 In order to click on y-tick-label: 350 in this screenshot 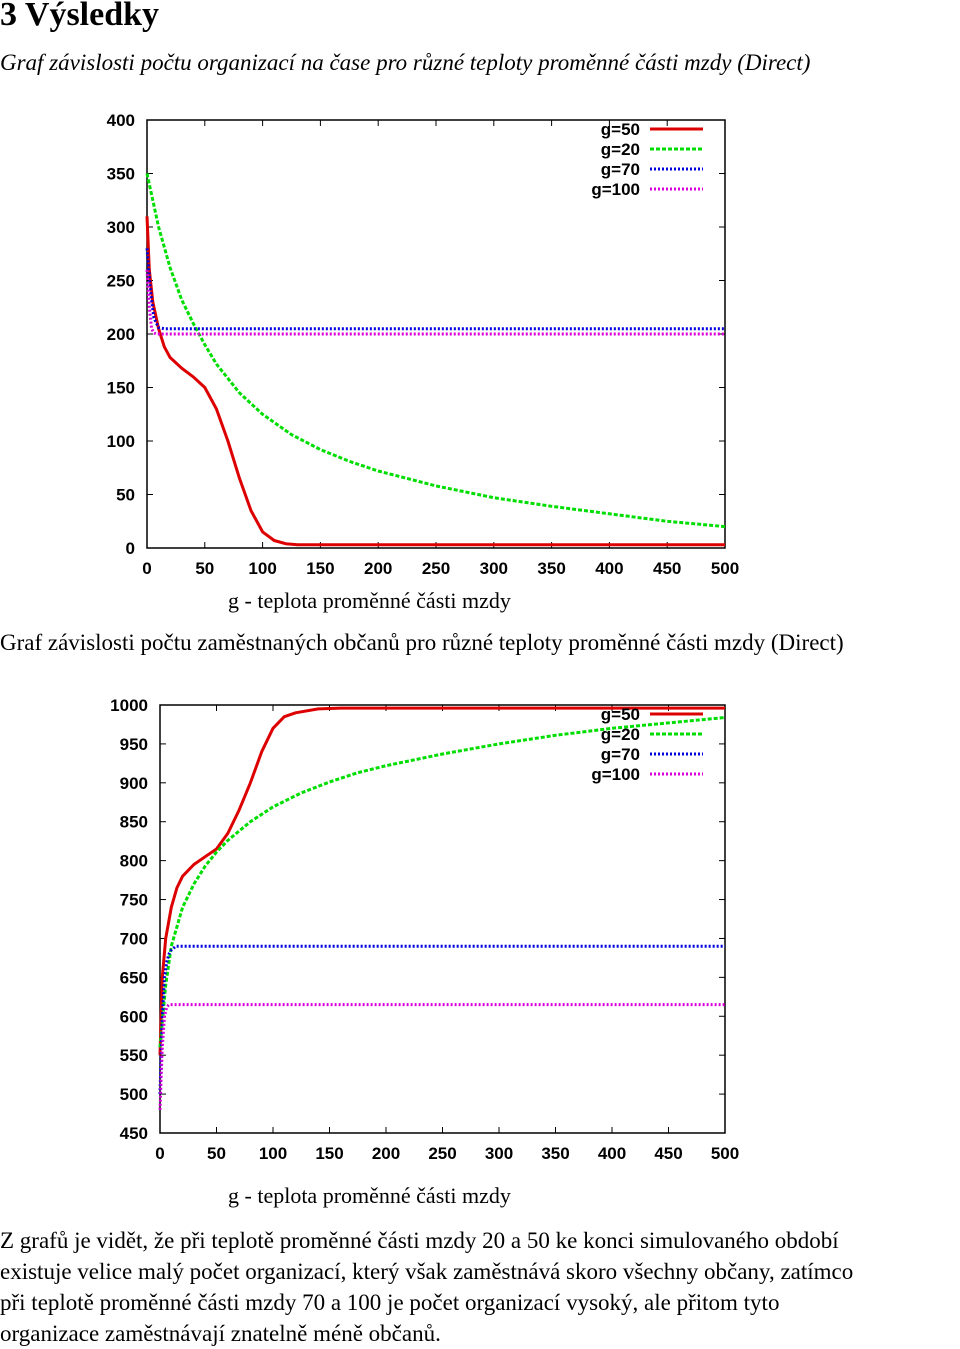, I will do `click(121, 174)`.